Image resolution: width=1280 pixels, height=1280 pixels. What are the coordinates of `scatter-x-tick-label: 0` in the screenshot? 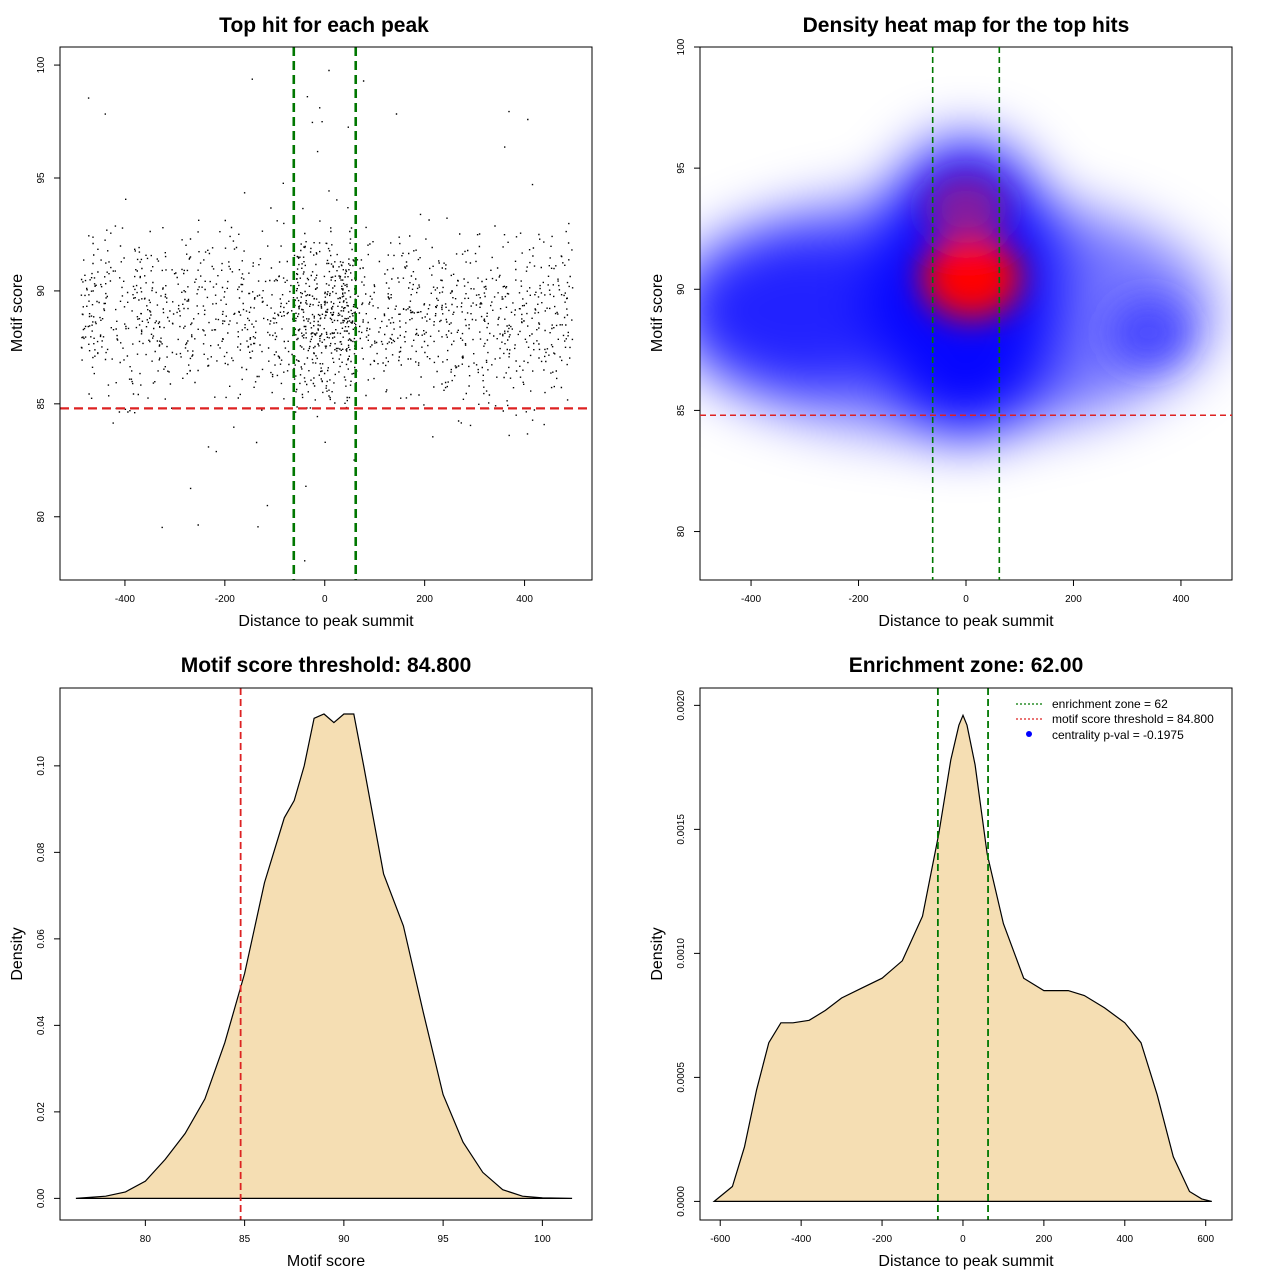 It's located at (325, 599).